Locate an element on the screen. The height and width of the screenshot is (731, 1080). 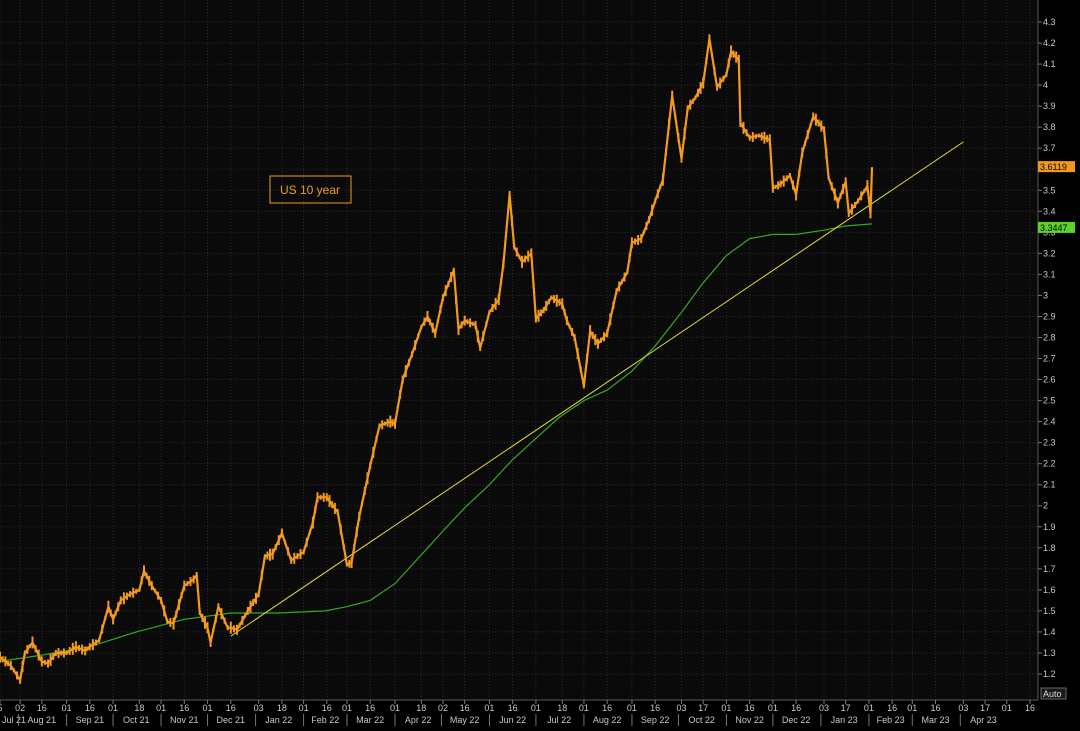
y-tick-label: 2.1 is located at coordinates (1049, 485).